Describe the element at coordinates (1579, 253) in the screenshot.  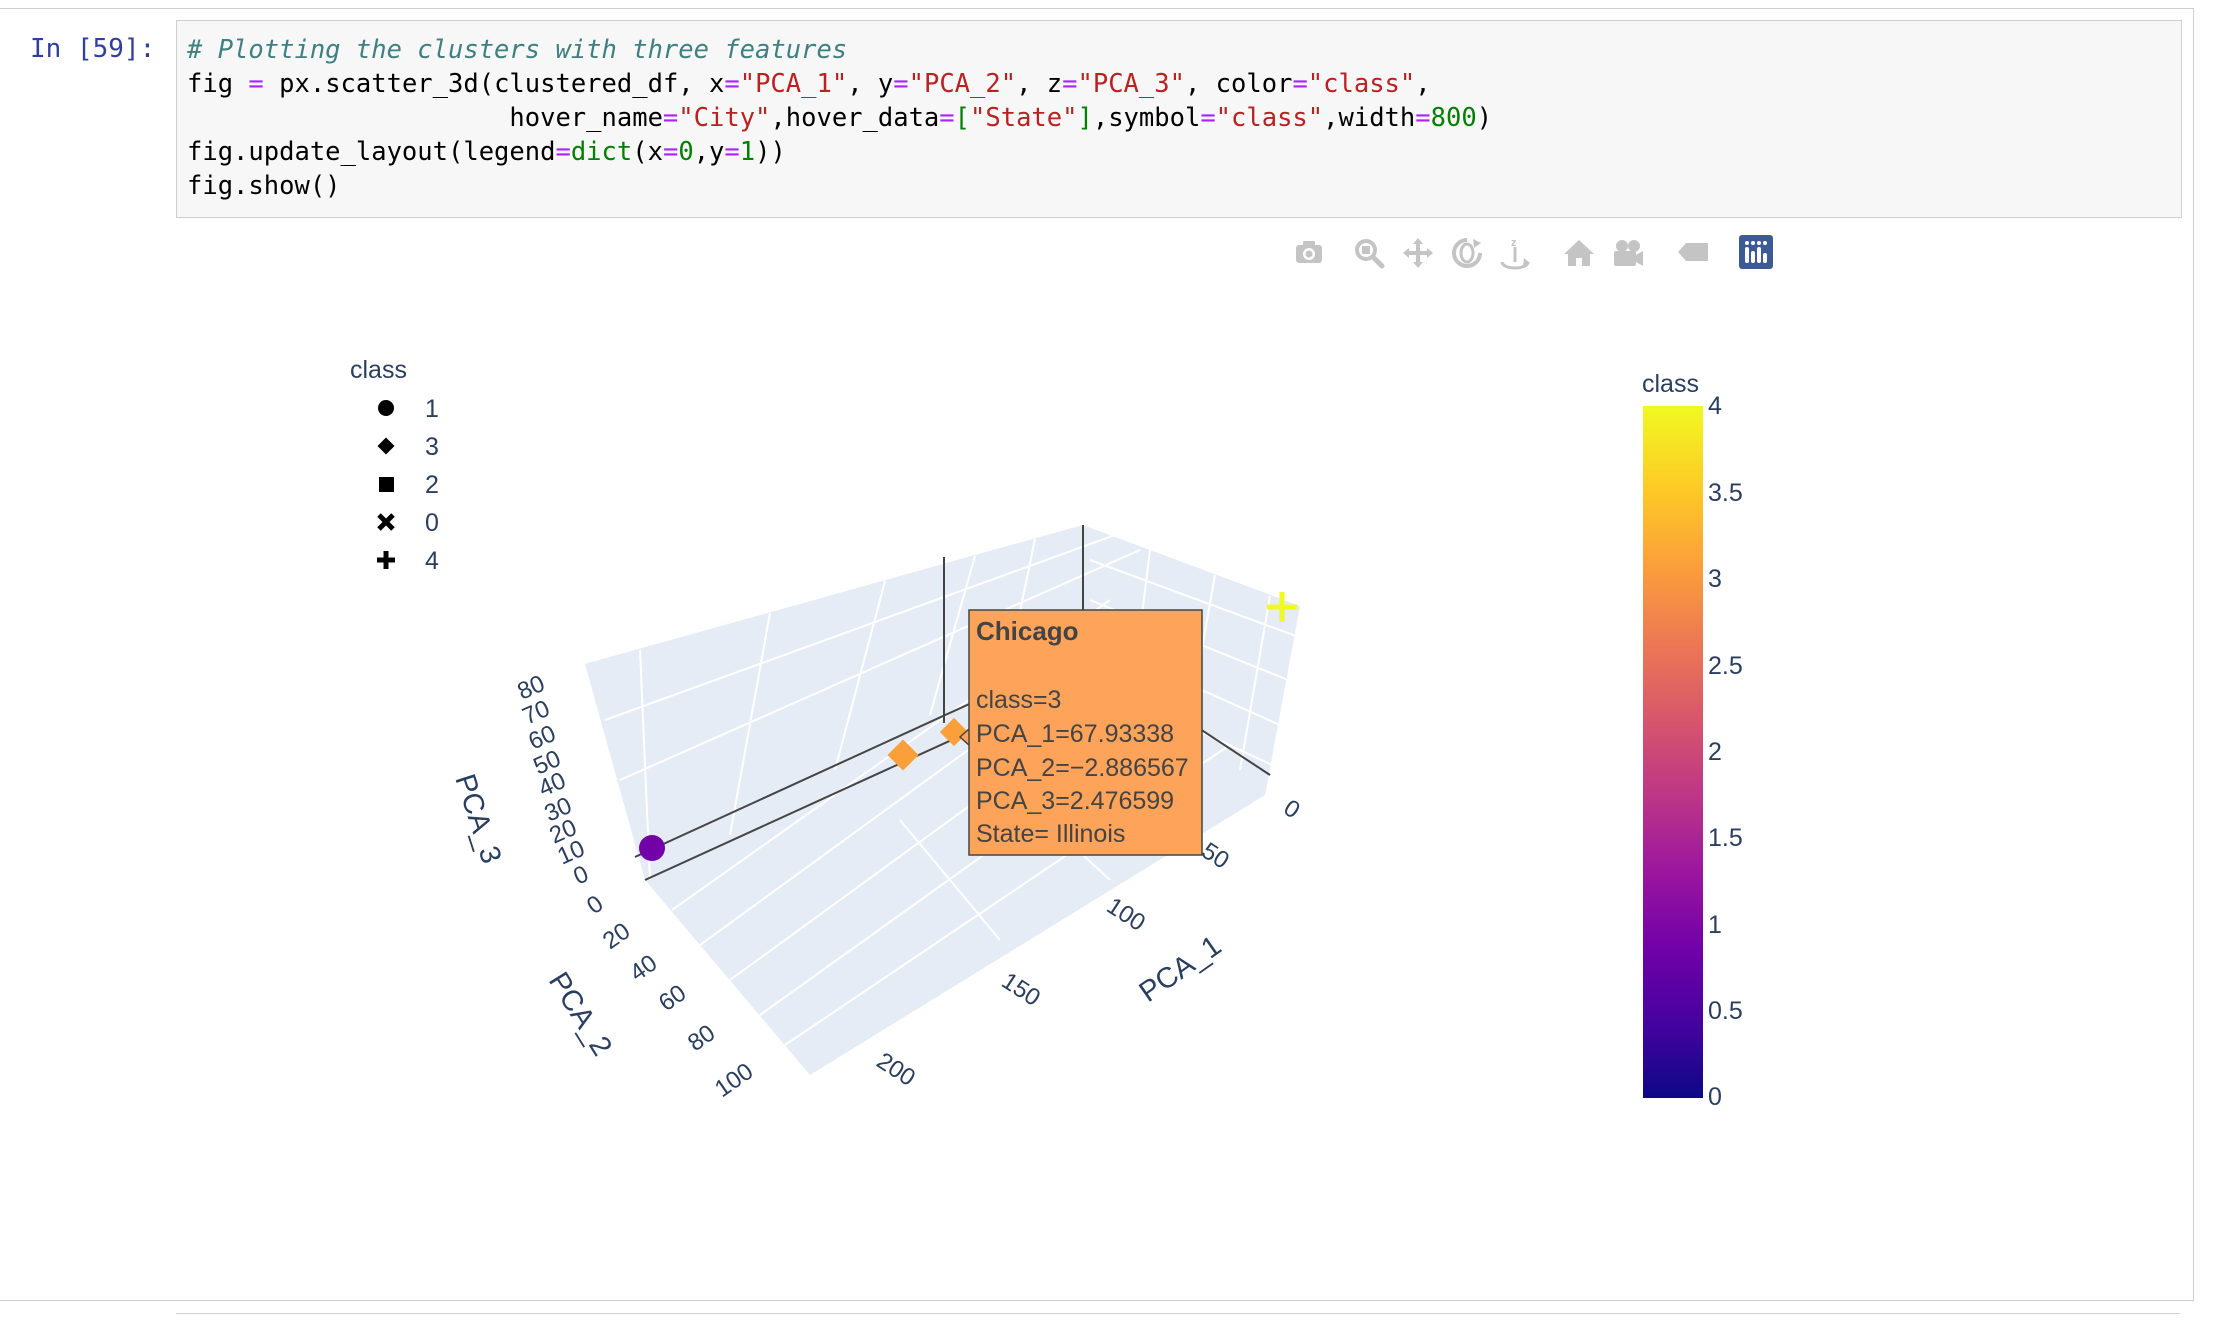
I see `reset-camera-home-icon` at that location.